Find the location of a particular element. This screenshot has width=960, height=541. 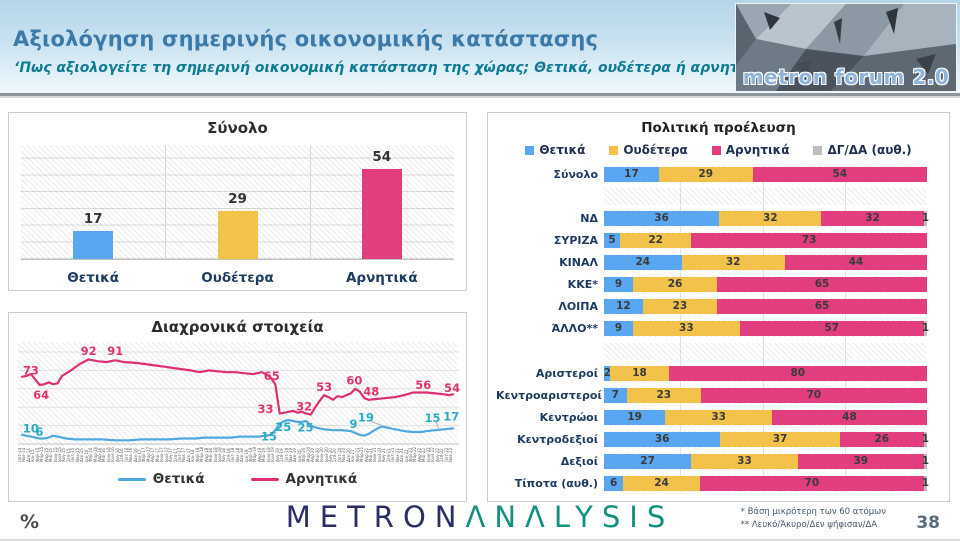

segment-Θετικά: 5 is located at coordinates (612, 241).